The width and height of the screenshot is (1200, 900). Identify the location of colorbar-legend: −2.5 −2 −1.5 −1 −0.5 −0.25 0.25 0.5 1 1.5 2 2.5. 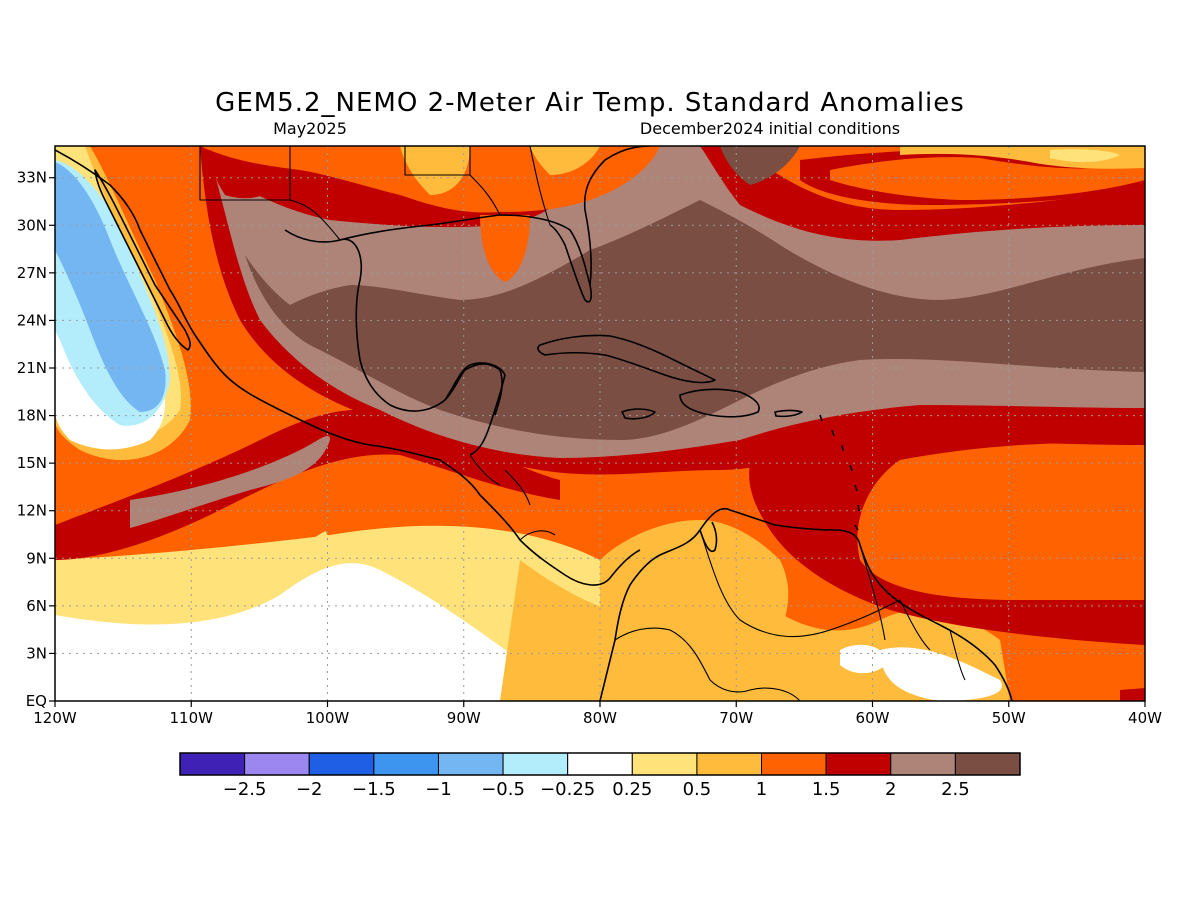
(600, 776).